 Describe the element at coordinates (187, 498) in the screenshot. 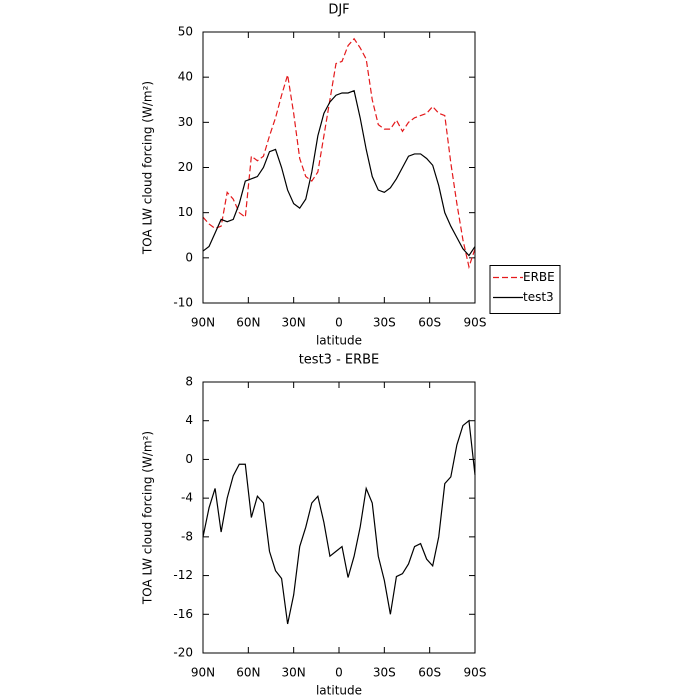

I see `y-tick-label: -4` at that location.